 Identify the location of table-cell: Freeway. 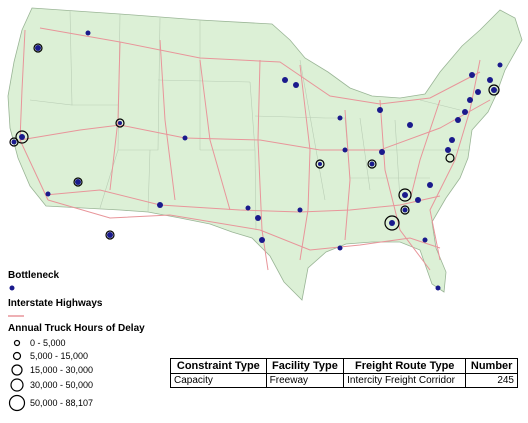
(305, 380).